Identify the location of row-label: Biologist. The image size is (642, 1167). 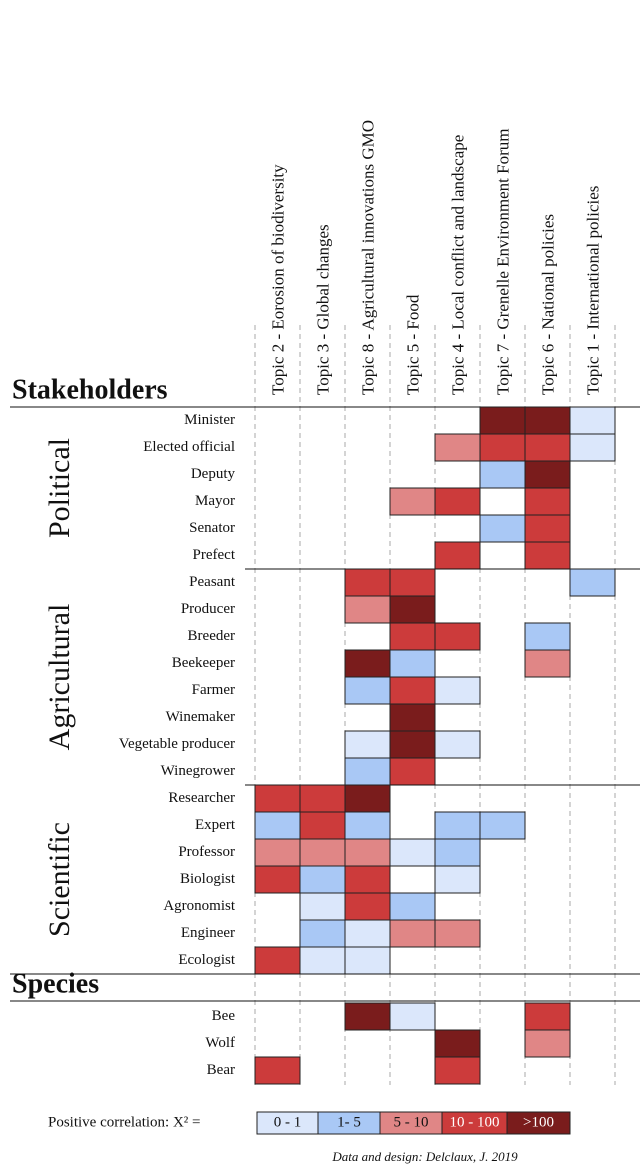
(208, 879).